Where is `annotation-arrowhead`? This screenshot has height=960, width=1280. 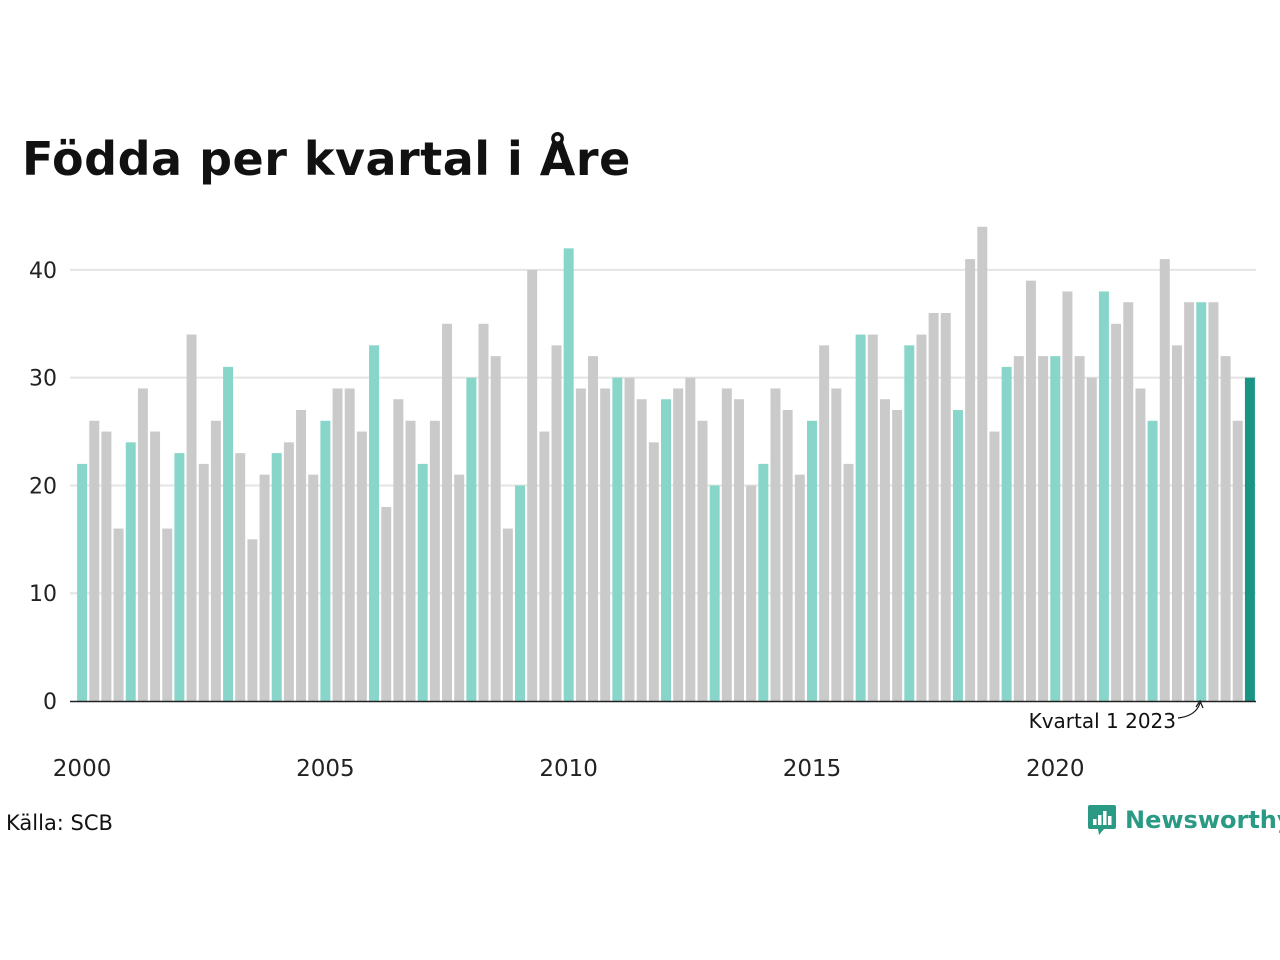 annotation-arrowhead is located at coordinates (1199, 704).